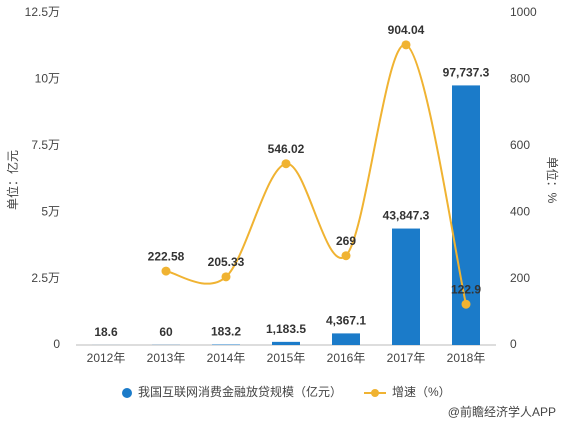  What do you see at coordinates (166, 358) in the screenshot?
I see `x-tick-label: 2013年` at bounding box center [166, 358].